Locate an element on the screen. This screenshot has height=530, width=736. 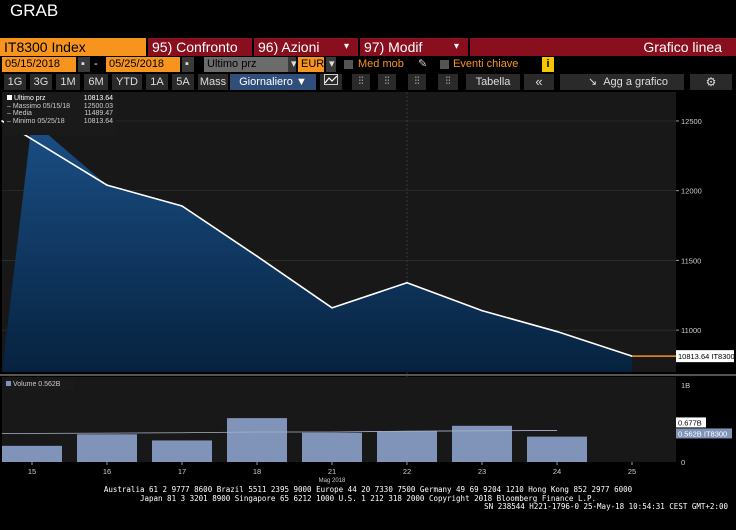
field-select: Ultimo prz is located at coordinates (246, 64).